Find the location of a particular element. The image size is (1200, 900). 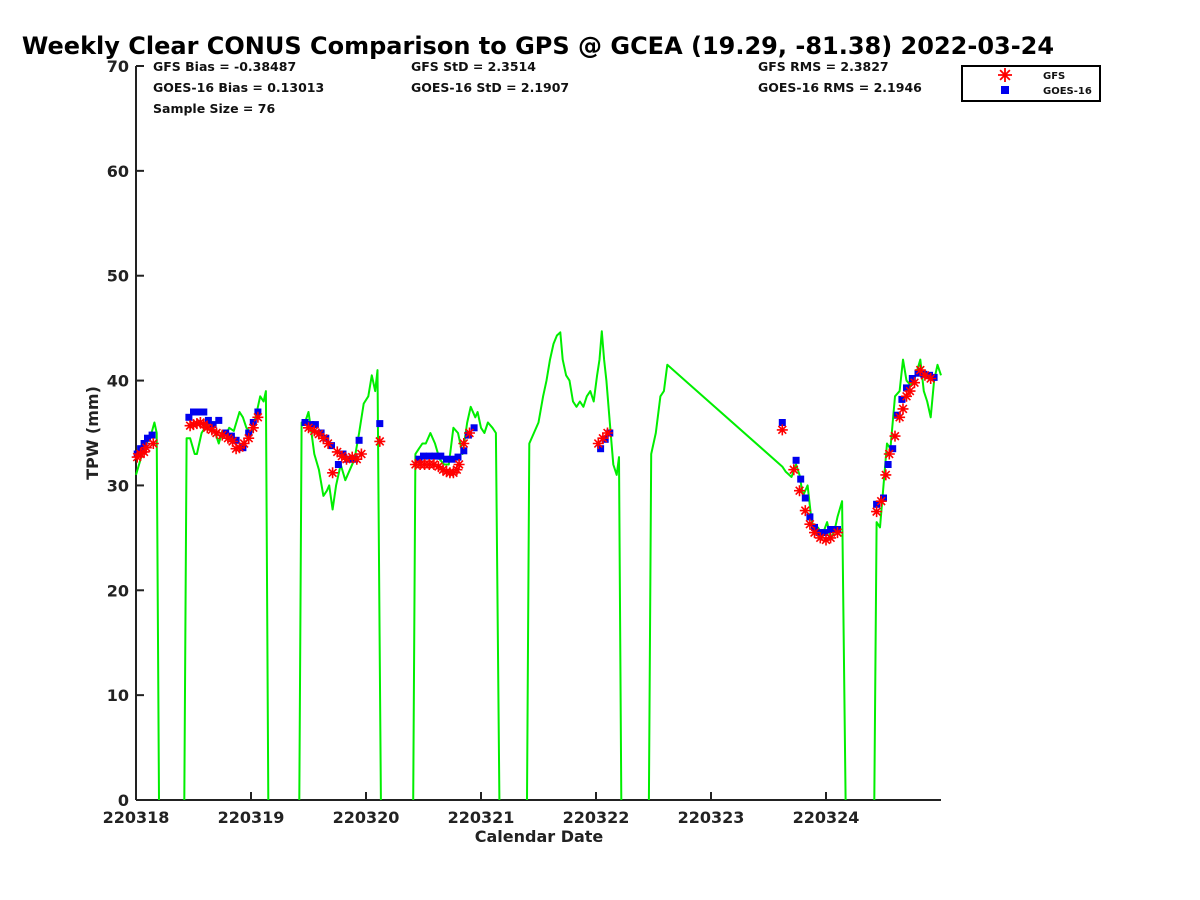

gps-line is located at coordinates (747, 582).